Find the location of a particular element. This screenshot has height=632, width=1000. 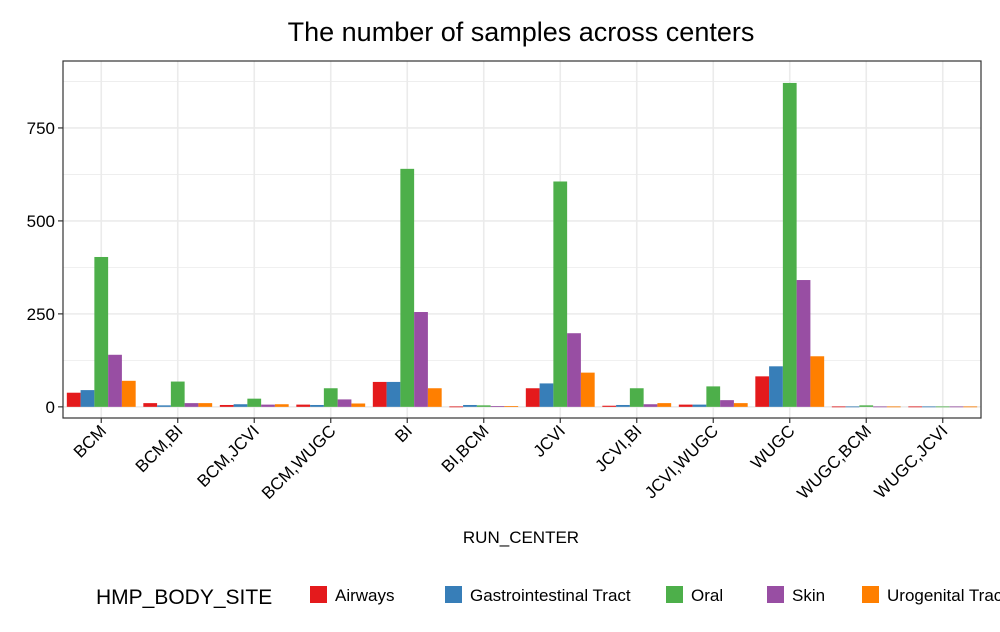

bar-airways-bcm is located at coordinates (73, 399).